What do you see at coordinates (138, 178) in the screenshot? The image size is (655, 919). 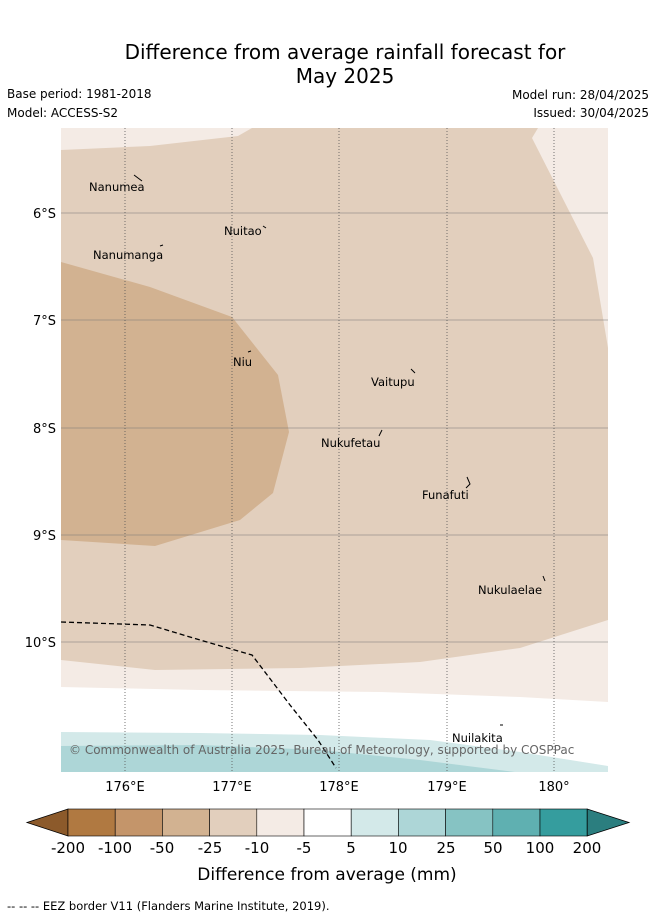 I see `island-nanumea` at bounding box center [138, 178].